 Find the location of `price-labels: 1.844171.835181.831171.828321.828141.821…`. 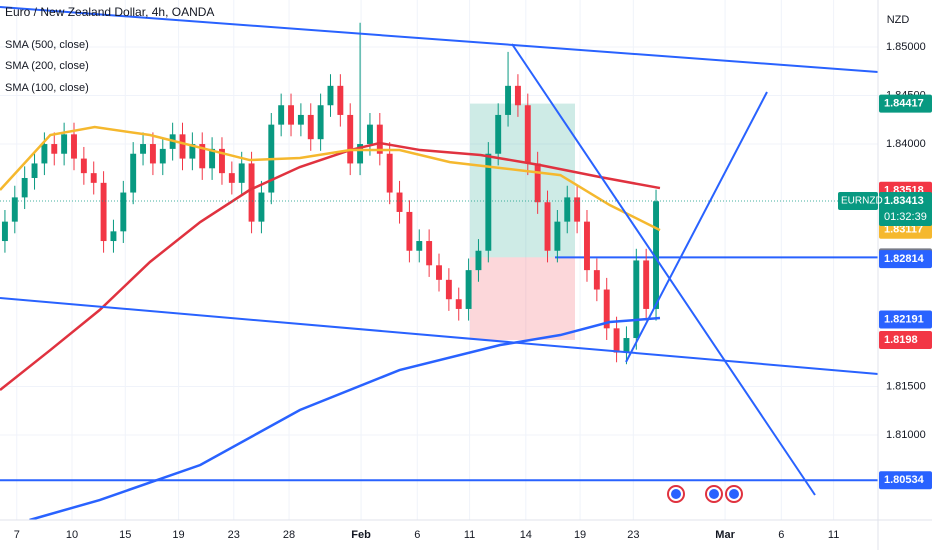

price-labels: 1.844171.835181.831171.828321.828141.821… is located at coordinates (885, 292).